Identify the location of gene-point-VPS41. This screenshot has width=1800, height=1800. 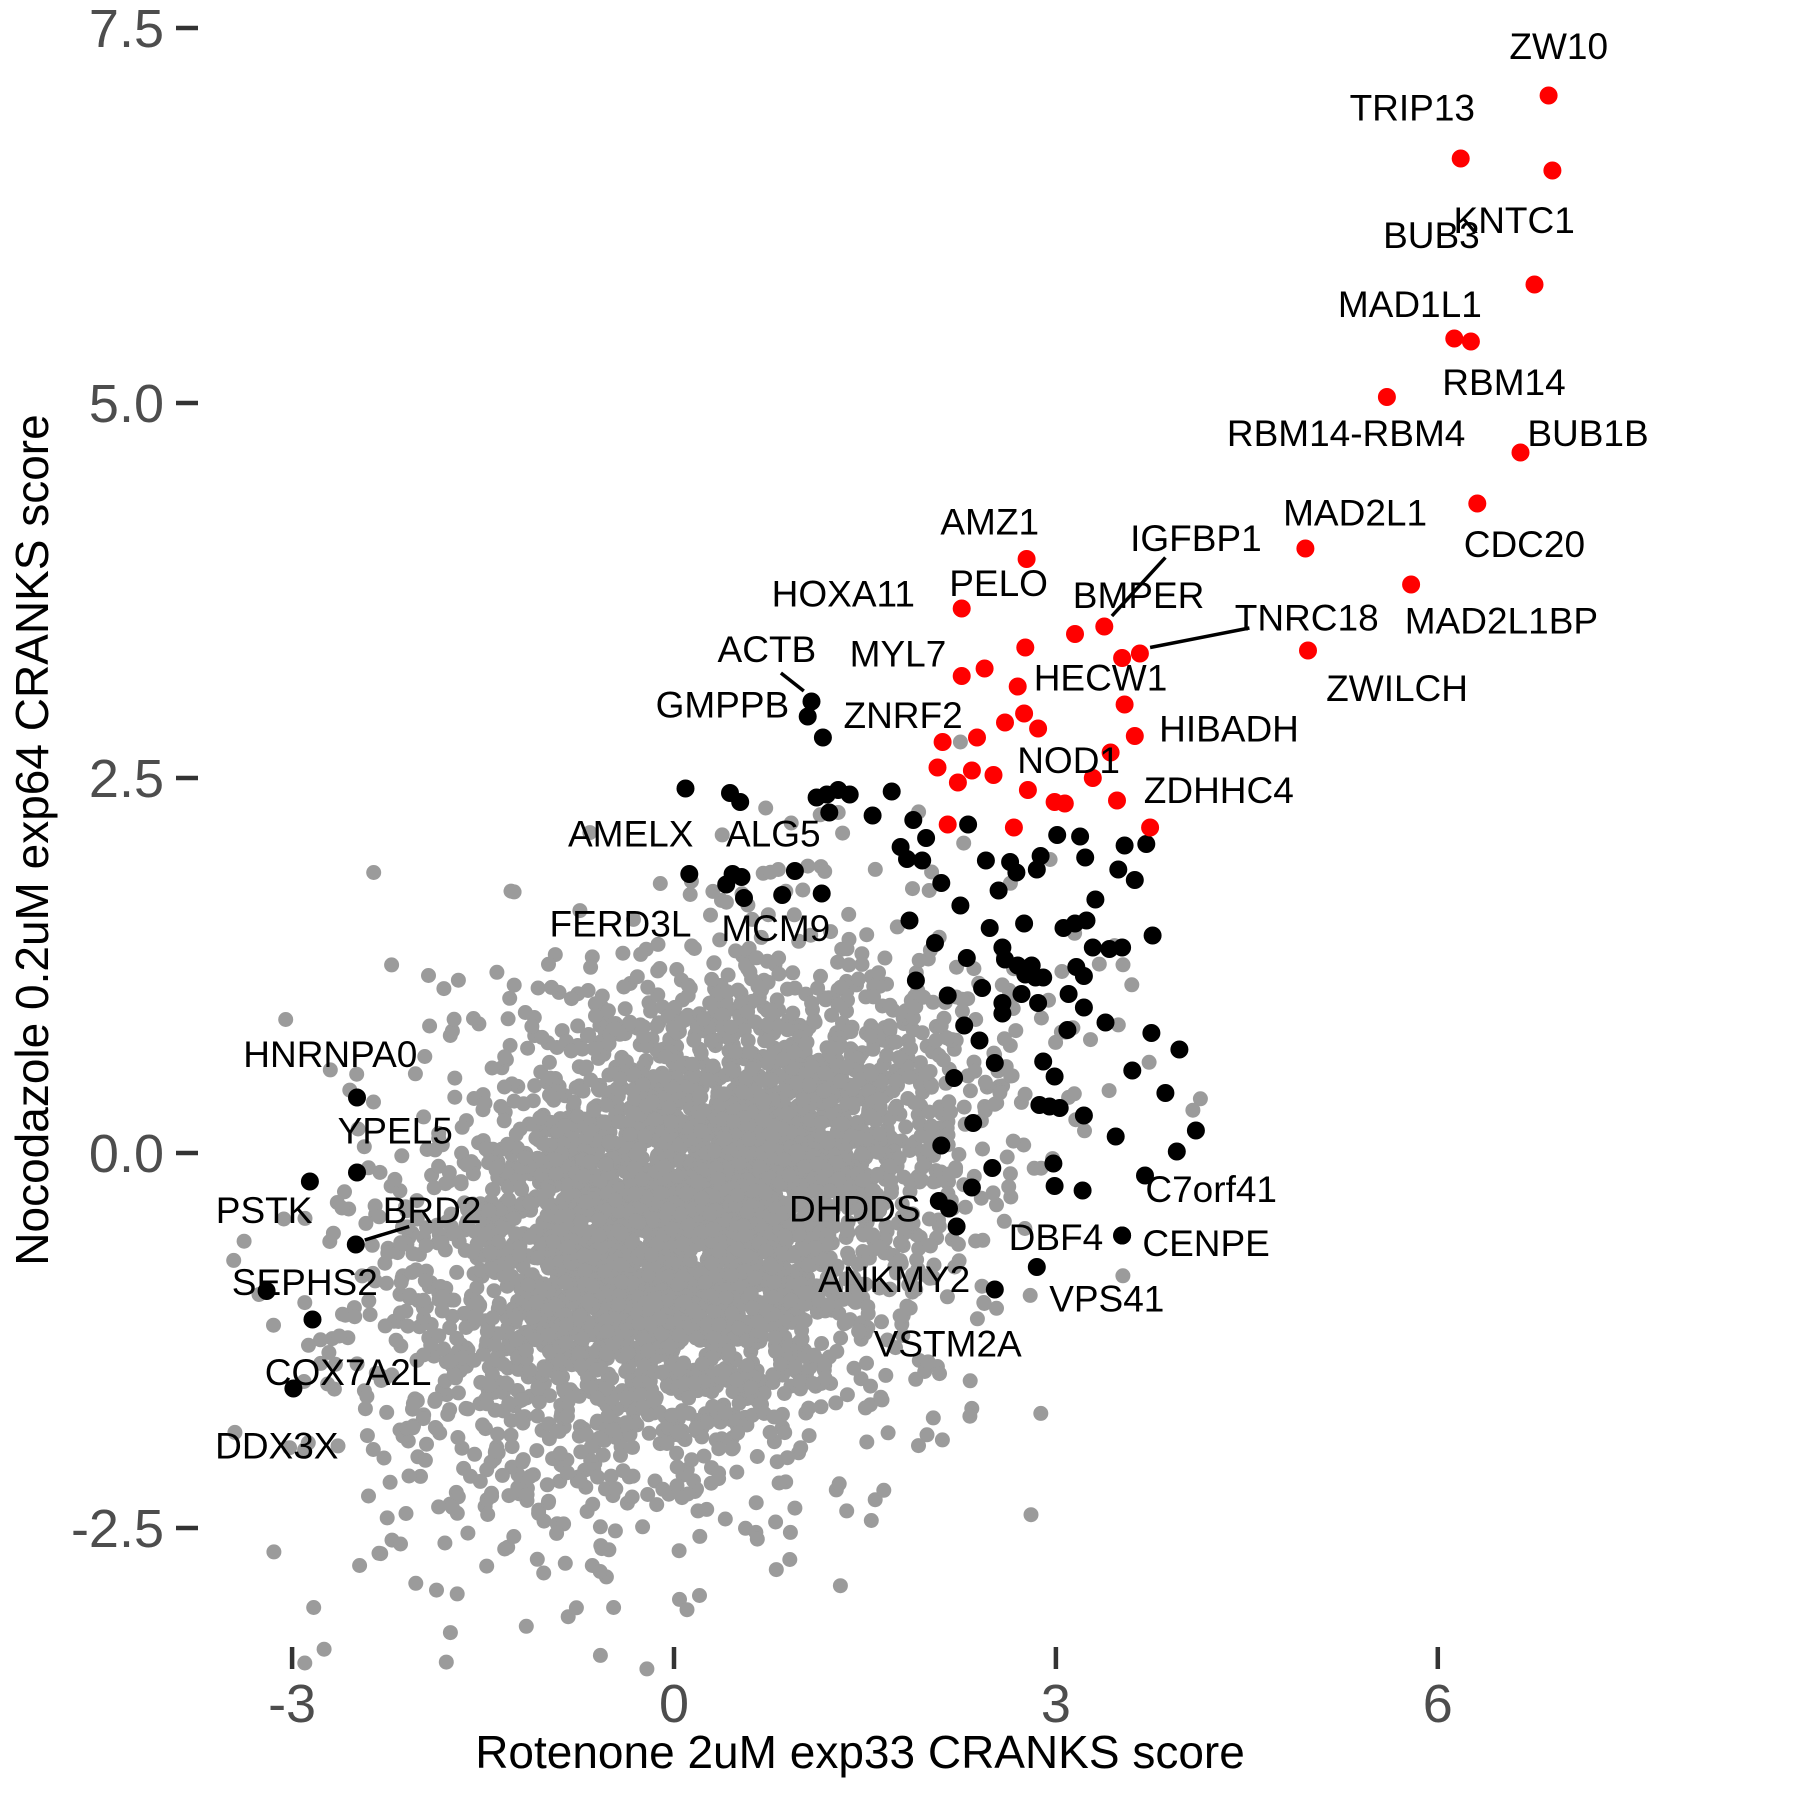
(1036, 1267).